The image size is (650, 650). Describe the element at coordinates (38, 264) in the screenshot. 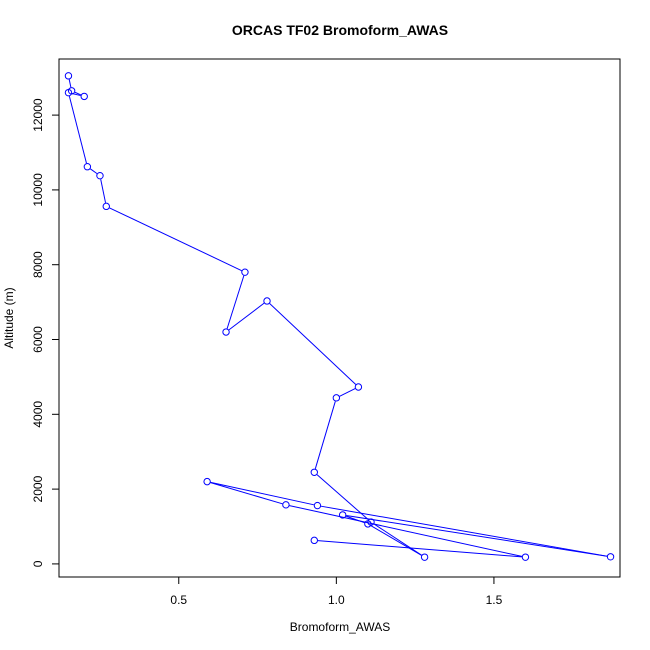

I see `y-tick-label: 8000` at that location.